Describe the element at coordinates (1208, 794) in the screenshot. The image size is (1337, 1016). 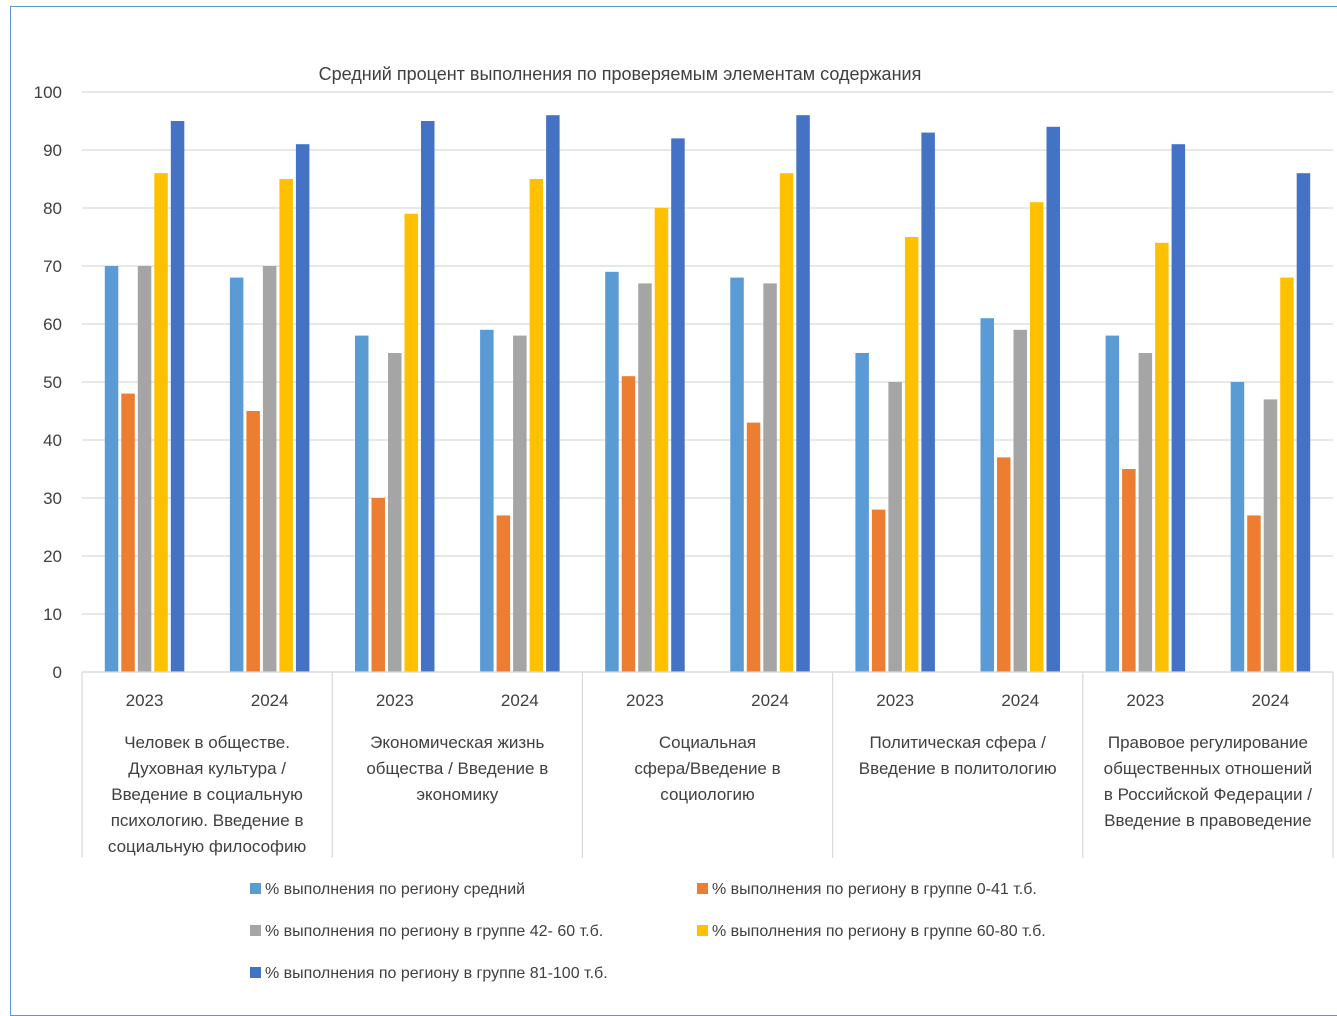
I see `group-label-line: в Российской Федерации /` at that location.